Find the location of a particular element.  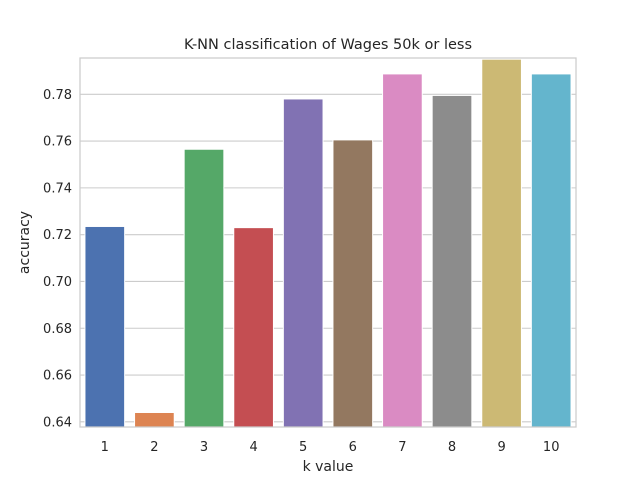

x-tick-labels: 1 2 3 4 5 6 7 8 9 10 is located at coordinates (330, 447).